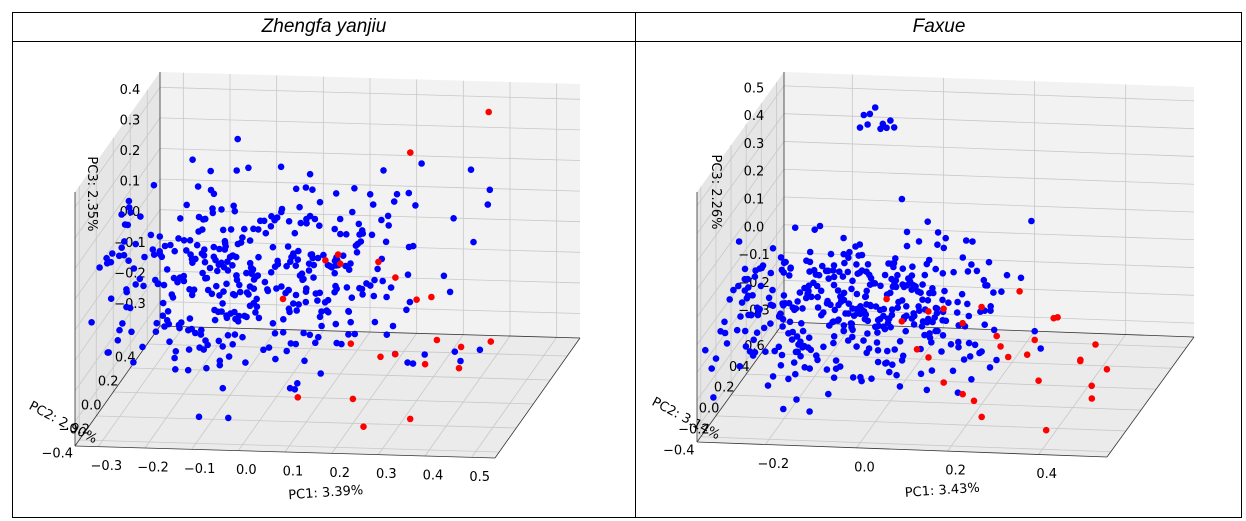 Image resolution: width=1246 pixels, height=521 pixels. I want to click on z-tick-label: 0.2, so click(754, 172).